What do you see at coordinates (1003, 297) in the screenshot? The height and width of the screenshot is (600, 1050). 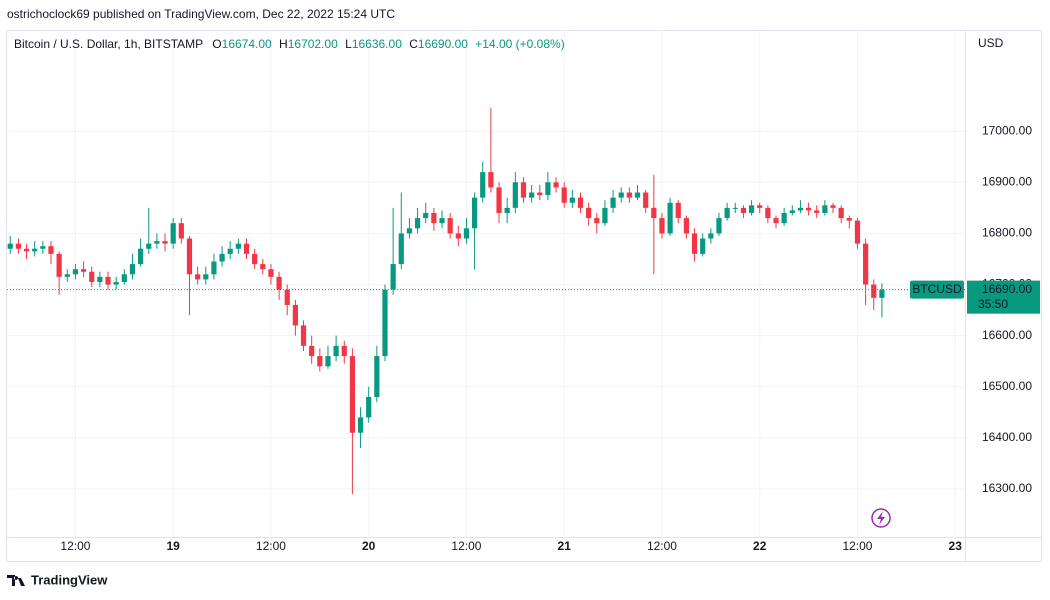 I see `price-tag` at bounding box center [1003, 297].